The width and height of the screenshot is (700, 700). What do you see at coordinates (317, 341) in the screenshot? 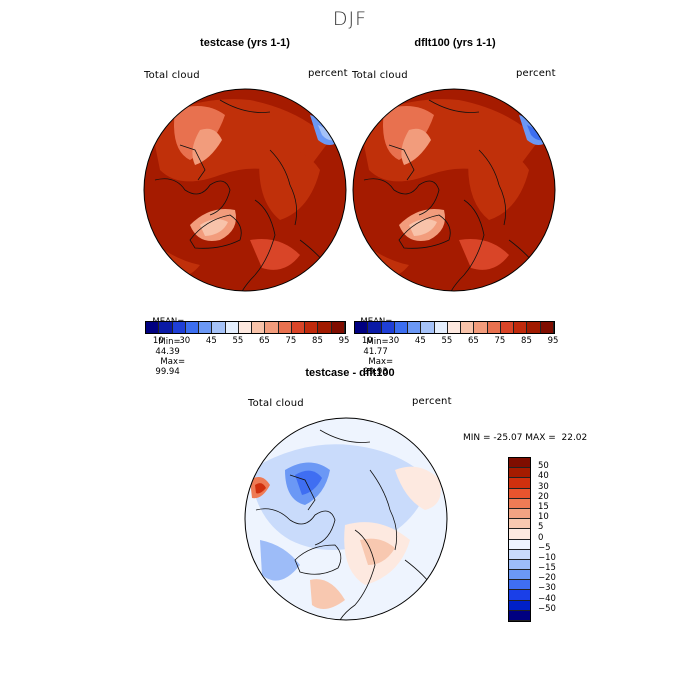
I see `colorbar-tick-label: 85` at bounding box center [317, 341].